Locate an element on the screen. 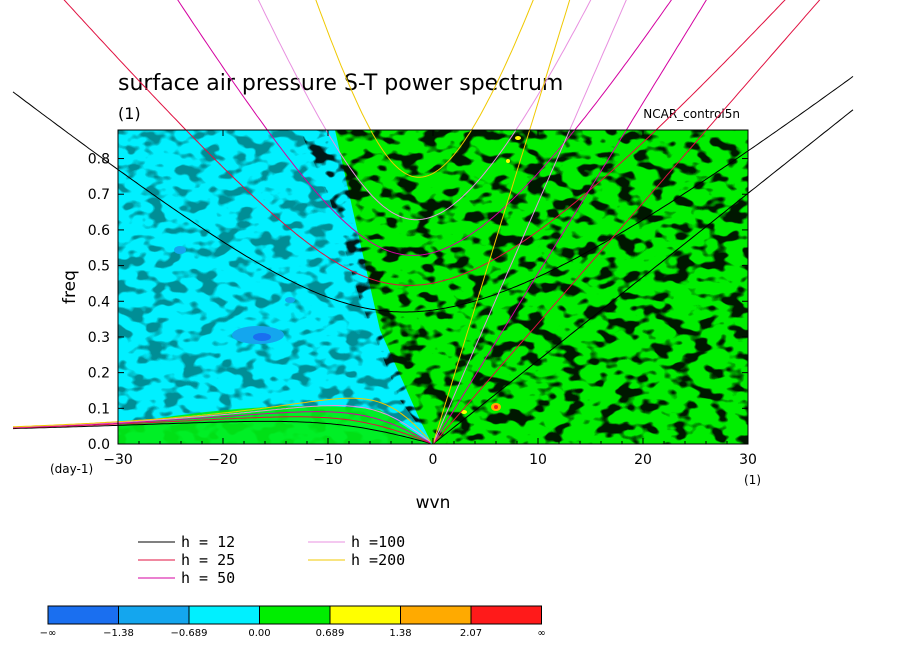 The height and width of the screenshot is (654, 904). colorbar-label: 1.38 is located at coordinates (400, 633).